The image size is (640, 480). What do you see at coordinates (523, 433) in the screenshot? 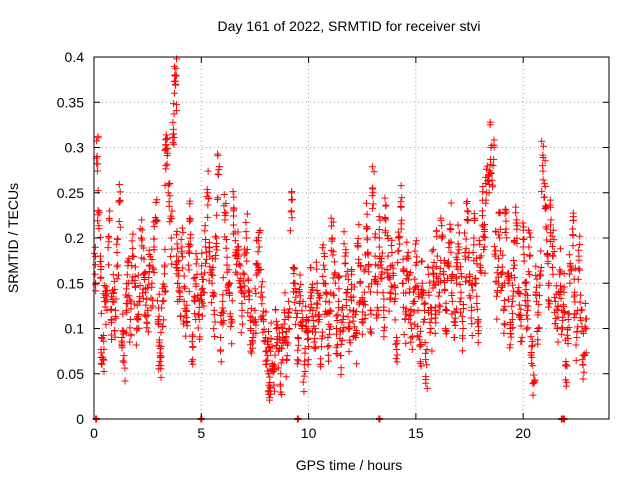
I see `x-tick-label: 20` at bounding box center [523, 433].